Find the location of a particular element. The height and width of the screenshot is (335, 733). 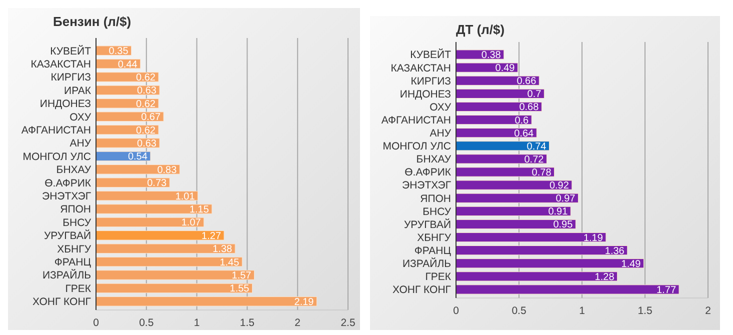

x-tick-label: 2.5 is located at coordinates (348, 323).